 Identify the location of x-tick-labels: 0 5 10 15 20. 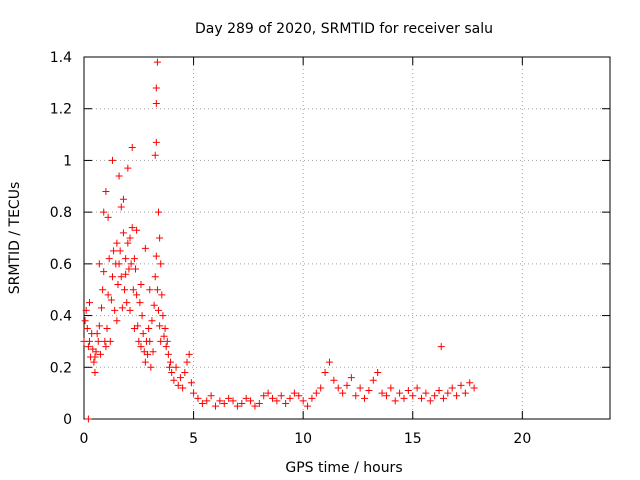
(306, 439).